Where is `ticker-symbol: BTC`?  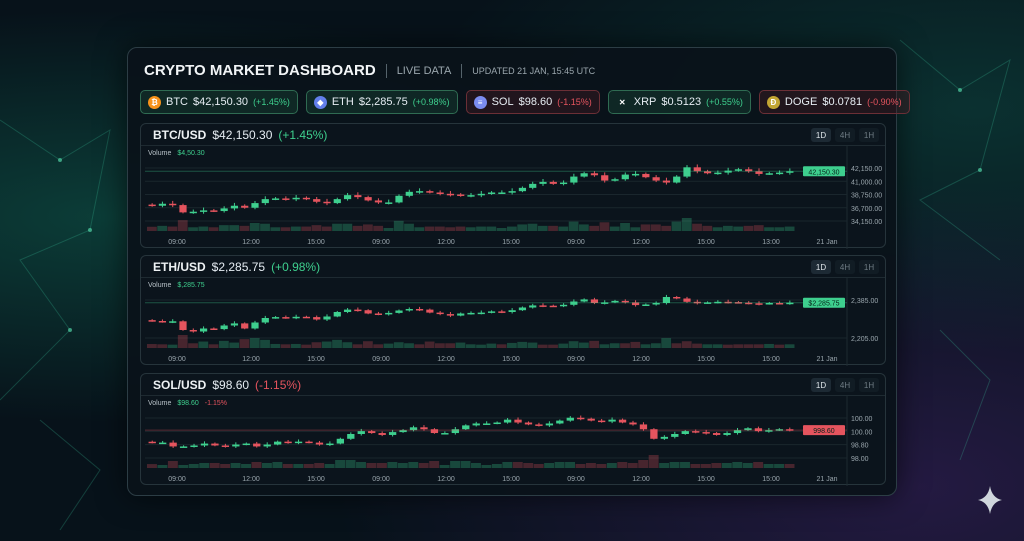 ticker-symbol: BTC is located at coordinates (177, 102).